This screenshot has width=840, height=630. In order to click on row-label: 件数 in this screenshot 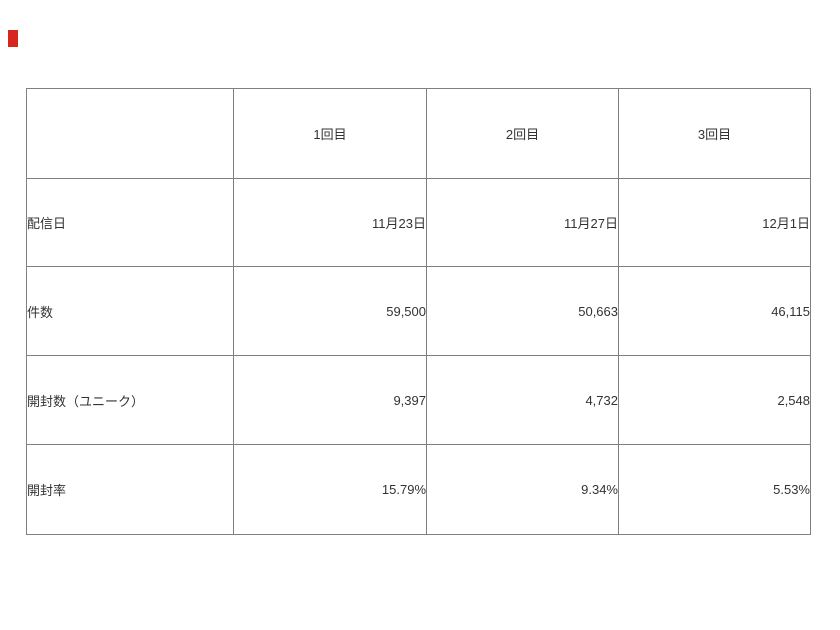, I will do `click(130, 311)`.